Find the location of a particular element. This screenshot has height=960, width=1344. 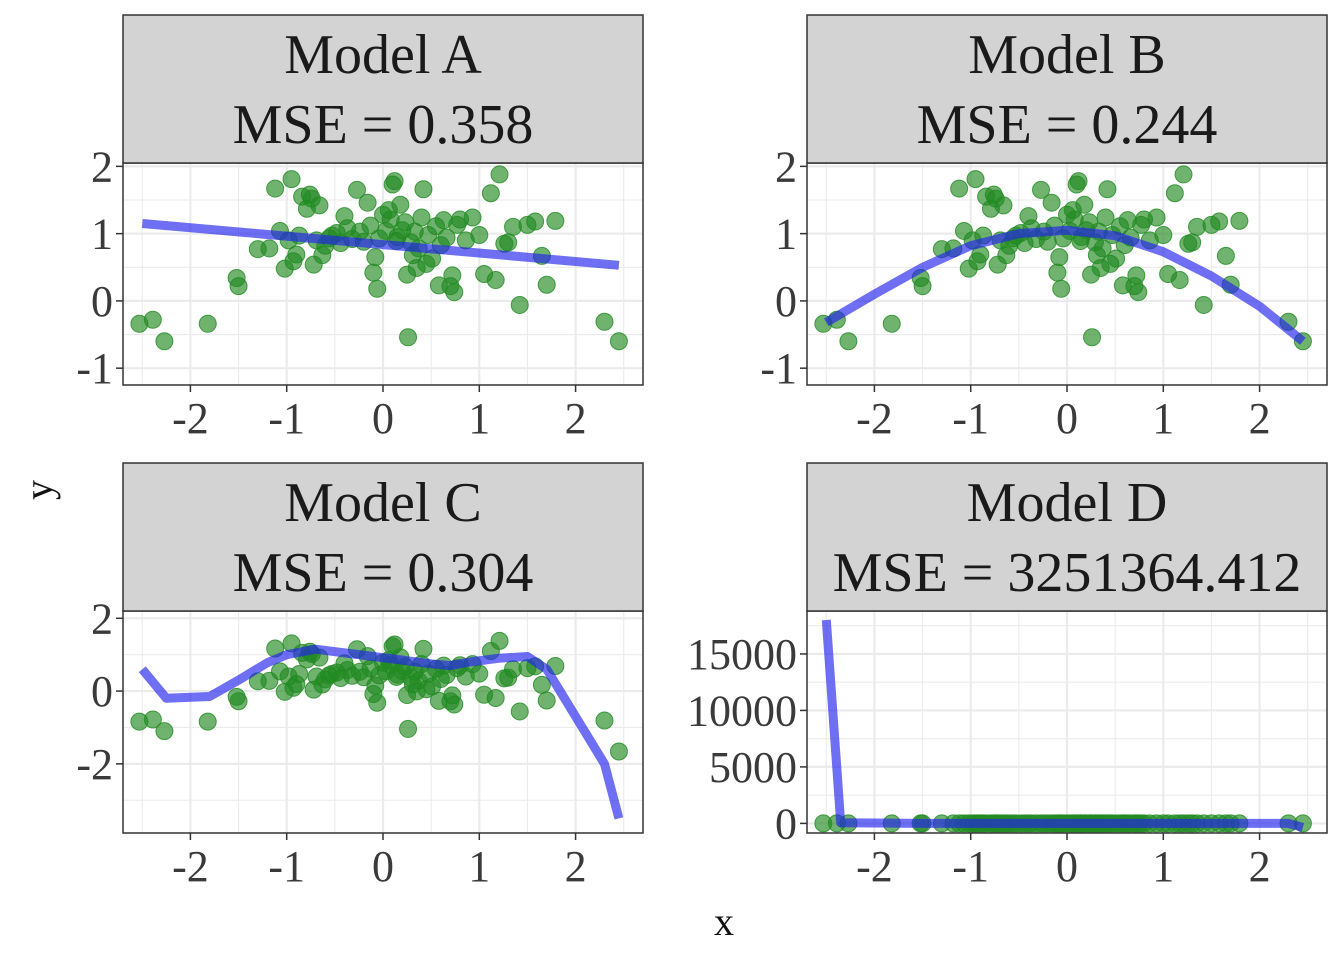

strip-mse: MSE = 0.304 is located at coordinates (383, 573).